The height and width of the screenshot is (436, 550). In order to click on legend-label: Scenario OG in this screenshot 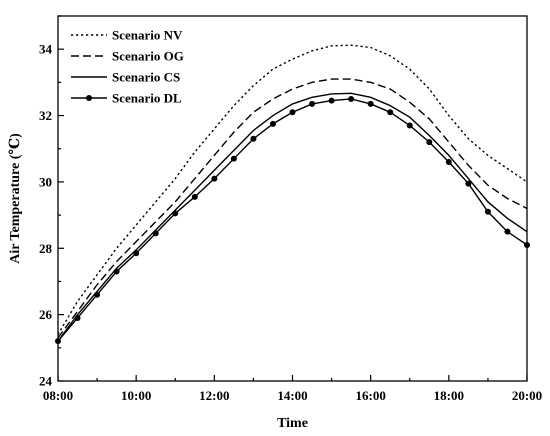, I will do `click(148, 56)`.